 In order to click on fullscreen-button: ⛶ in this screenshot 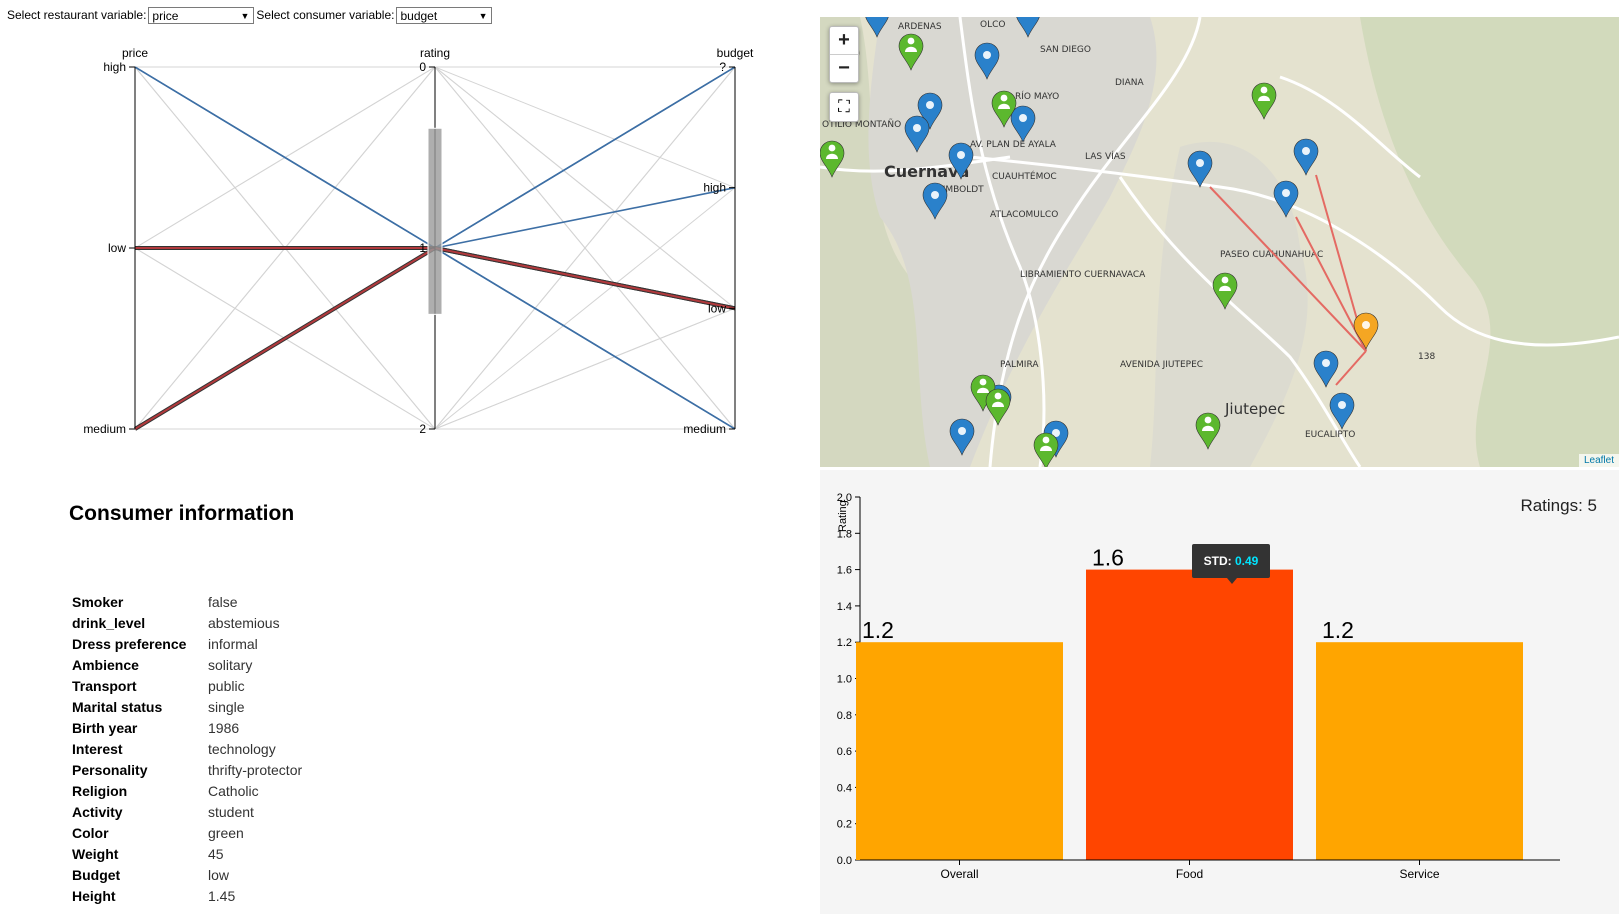, I will do `click(844, 107)`.